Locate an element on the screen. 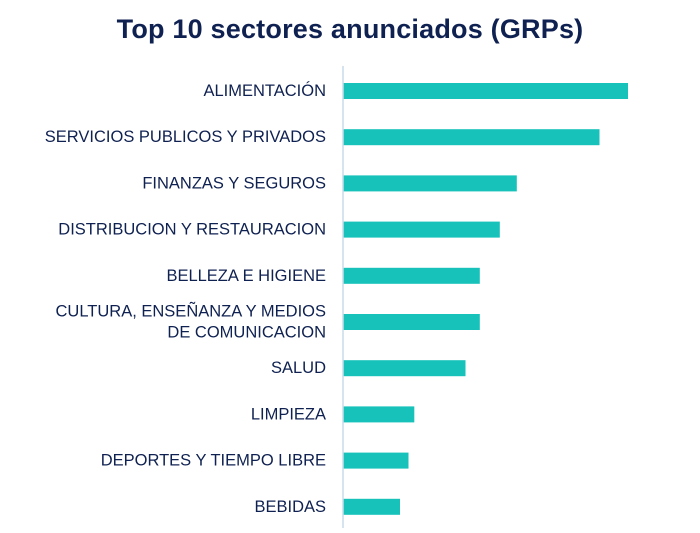  category-label-line: BELLEZA E HIGIENE is located at coordinates (246, 276).